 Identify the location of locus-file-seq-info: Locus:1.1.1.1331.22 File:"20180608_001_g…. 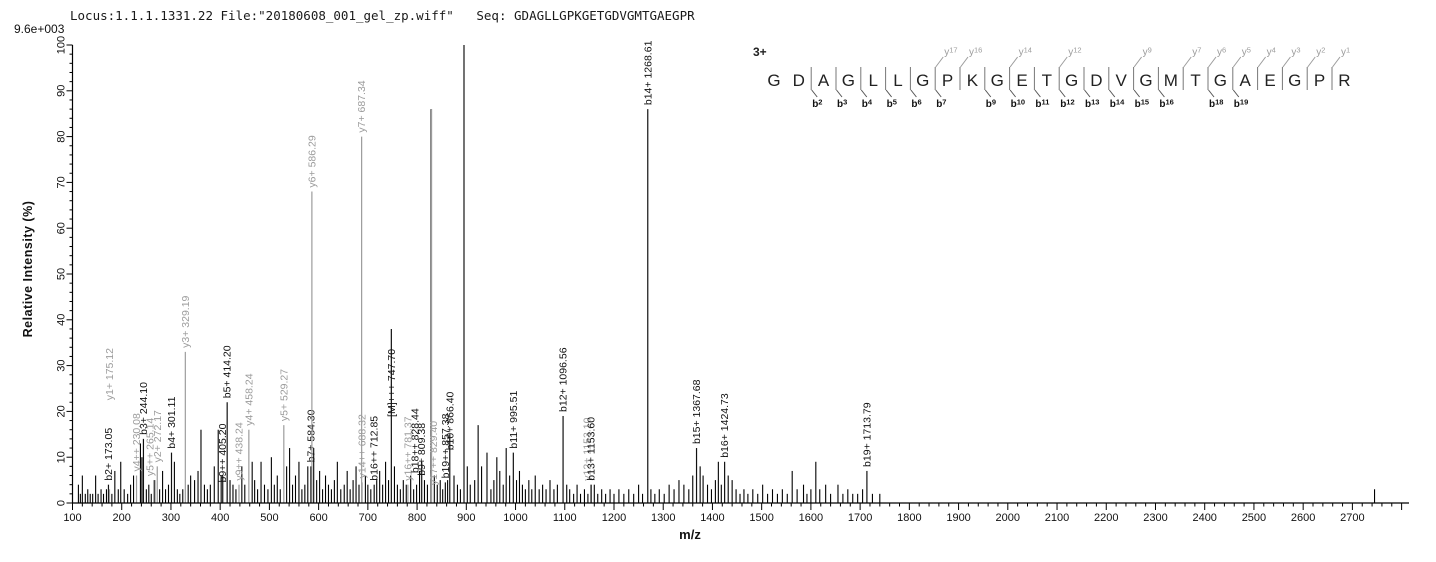
(382, 15).